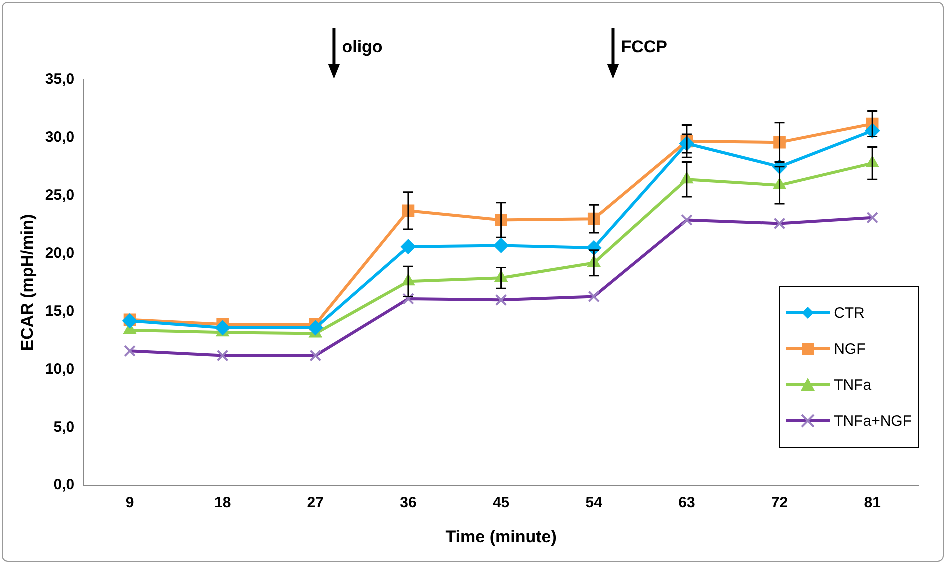  Describe the element at coordinates (60, 195) in the screenshot. I see `y-tick-label: 25,0` at that location.